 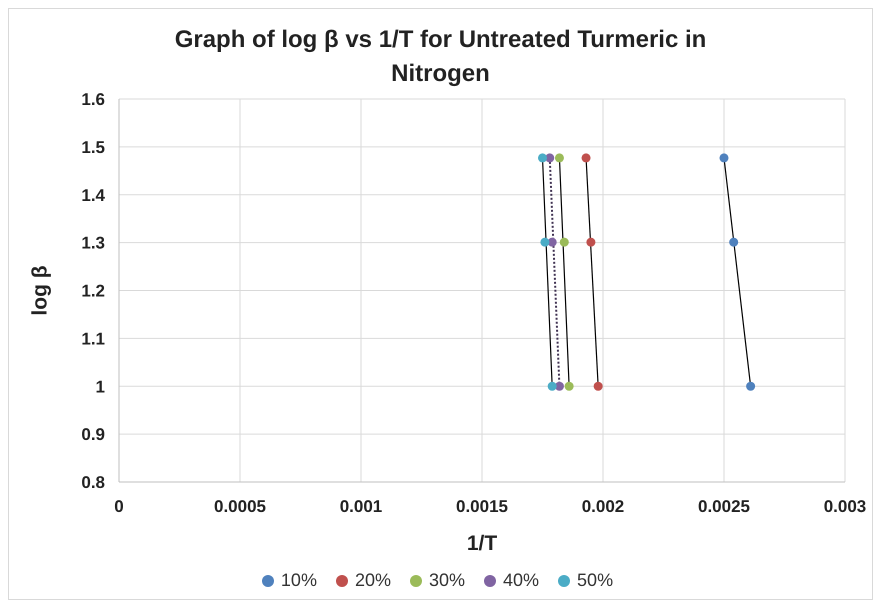 What do you see at coordinates (521, 580) in the screenshot?
I see `legend-label: 40%` at bounding box center [521, 580].